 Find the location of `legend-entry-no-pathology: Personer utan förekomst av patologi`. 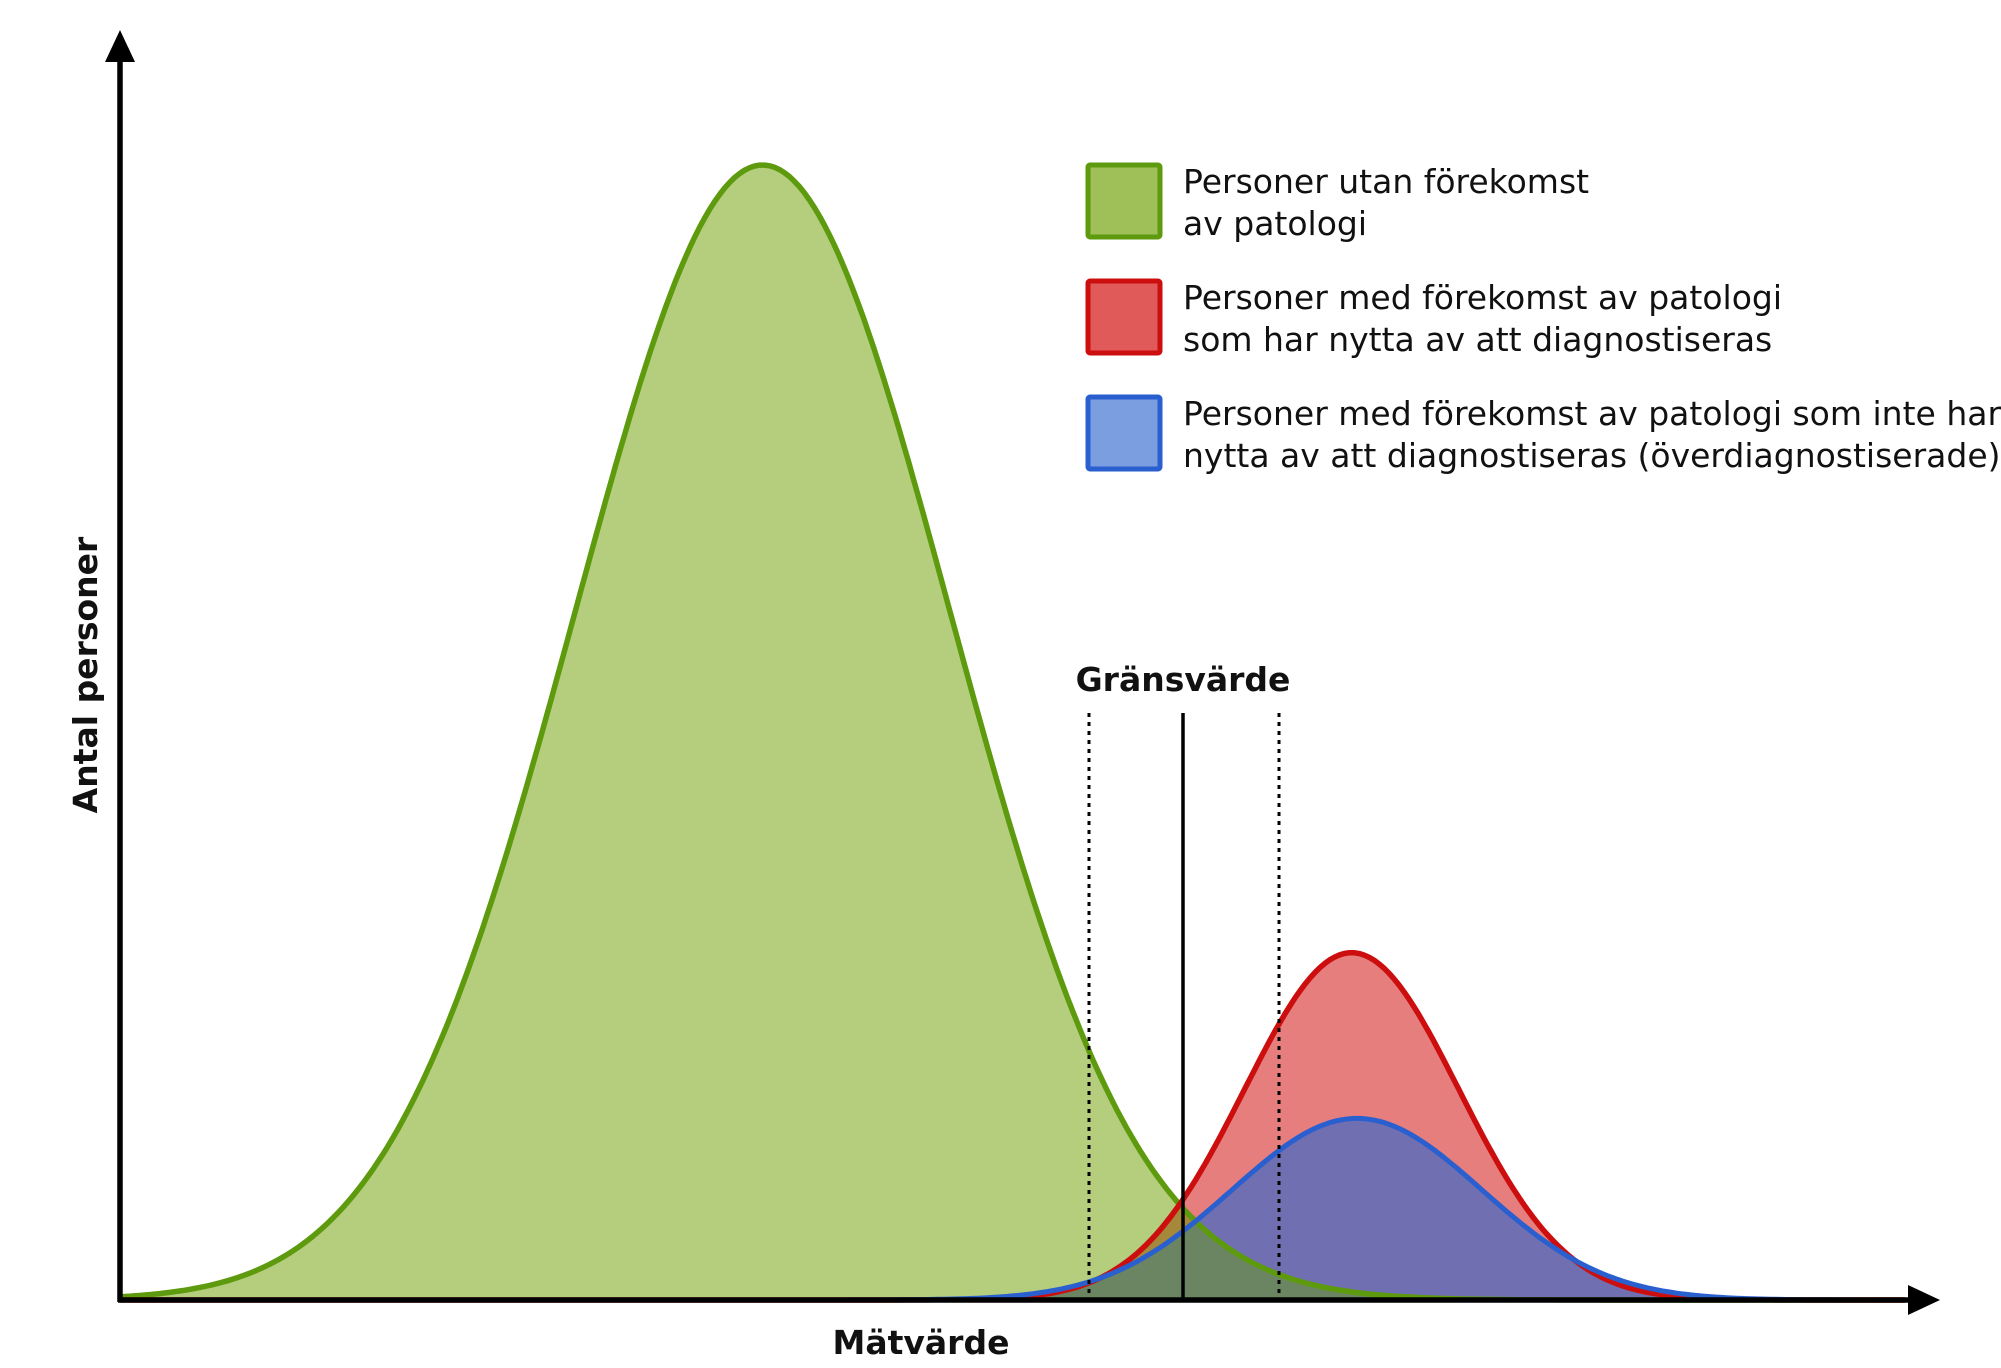

legend-entry-no-pathology: Personer utan förekomst av patologi is located at coordinates (1342, 202).